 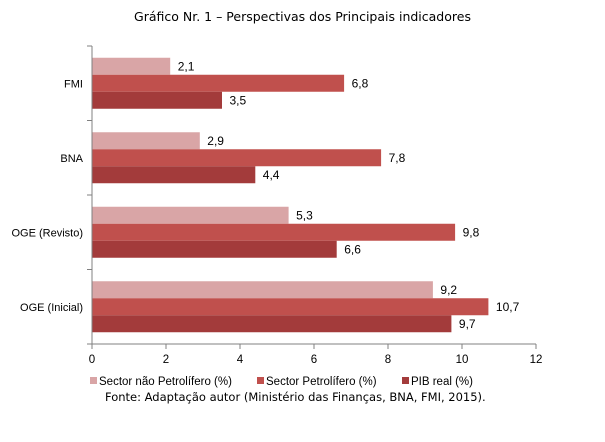 I want to click on category-label: FMI, so click(x=73, y=84).